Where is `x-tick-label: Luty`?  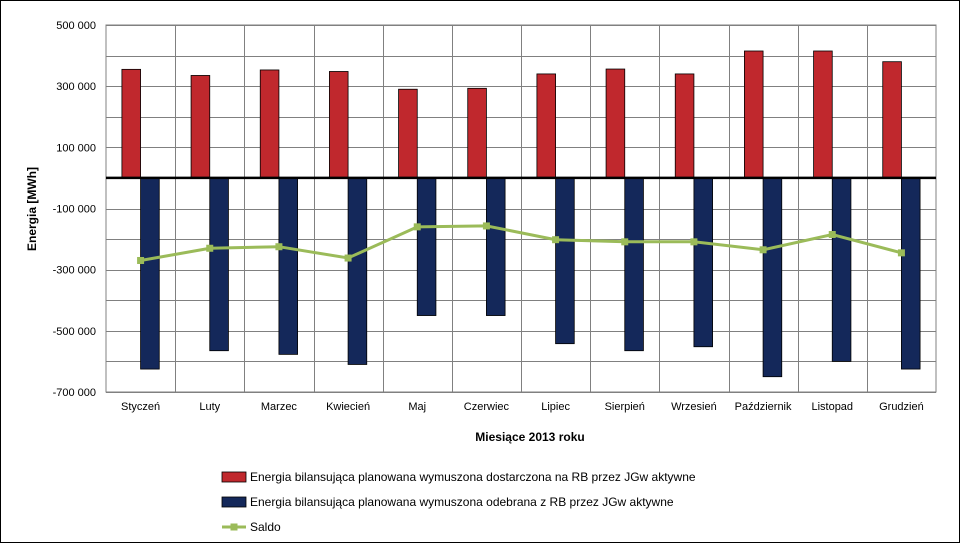 x-tick-label: Luty is located at coordinates (209, 407).